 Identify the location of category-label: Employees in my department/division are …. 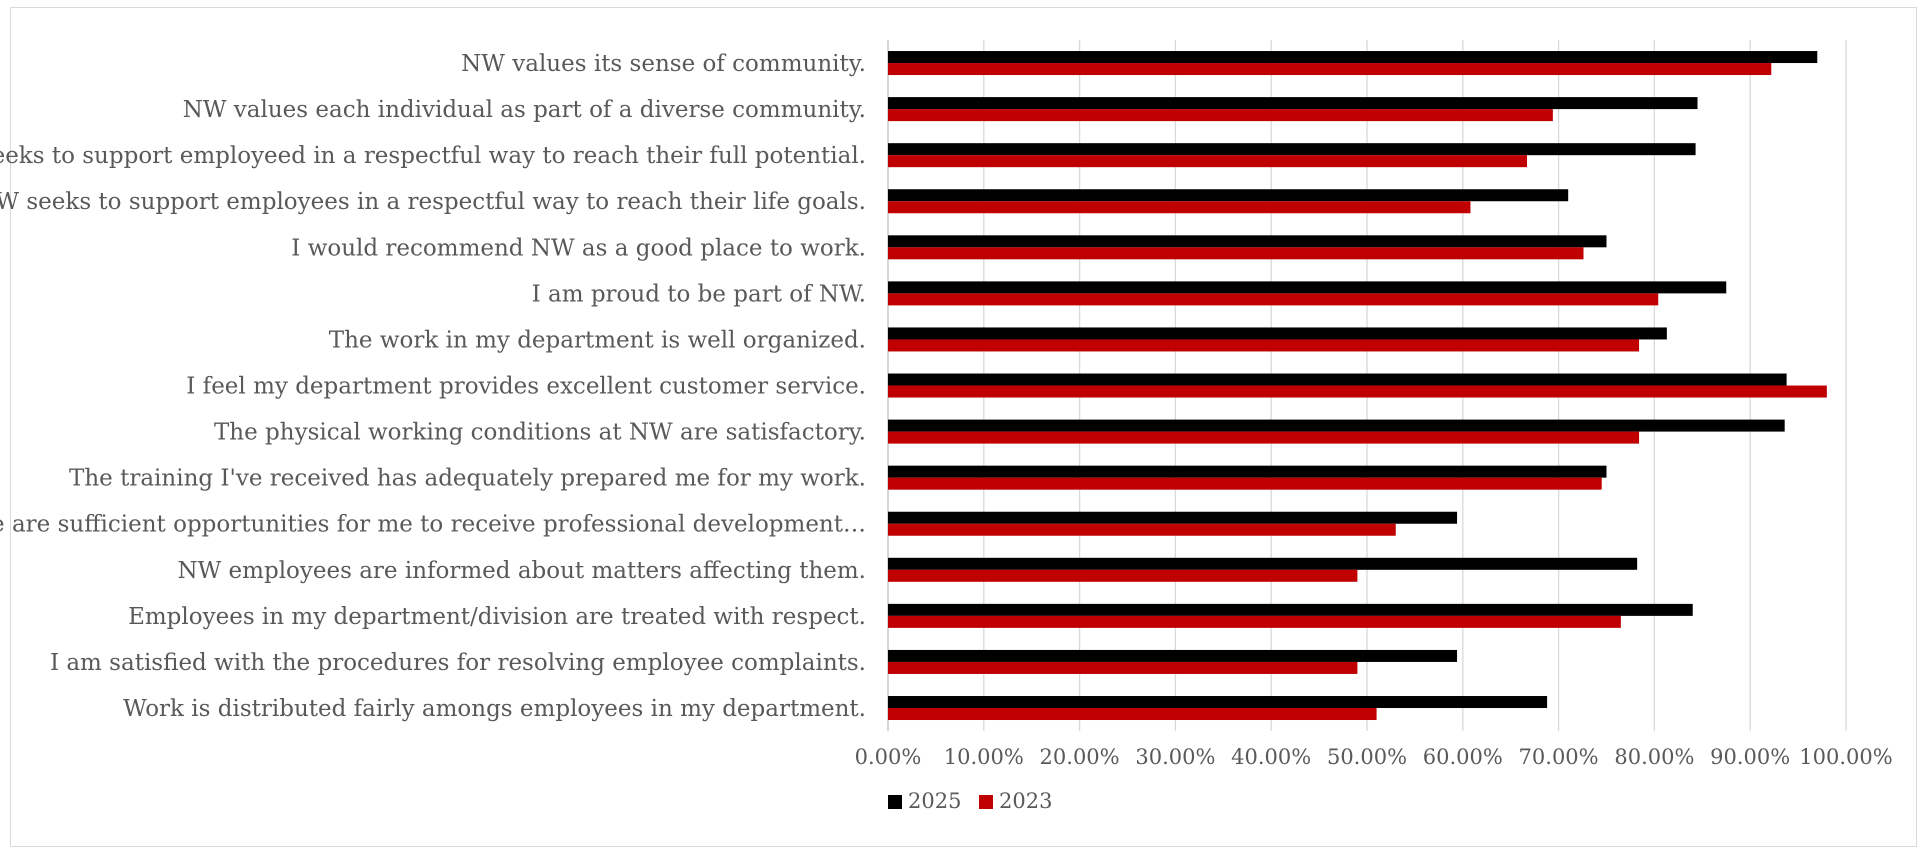
(497, 617).